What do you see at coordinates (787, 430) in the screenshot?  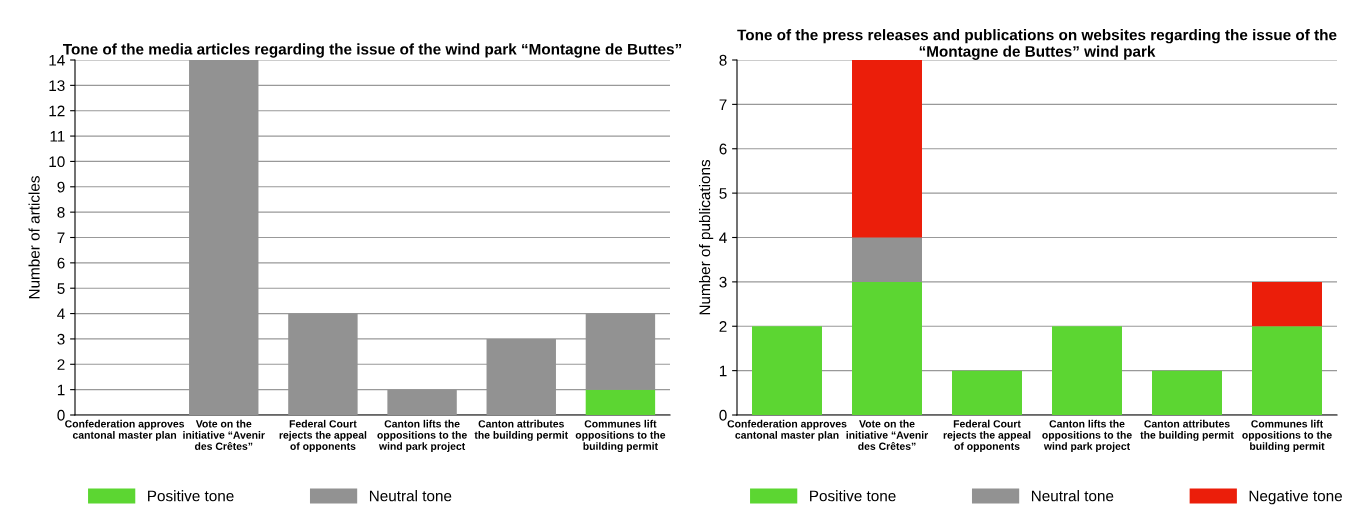 I see `x-tick-label: Confederation approves cantonal master plan` at bounding box center [787, 430].